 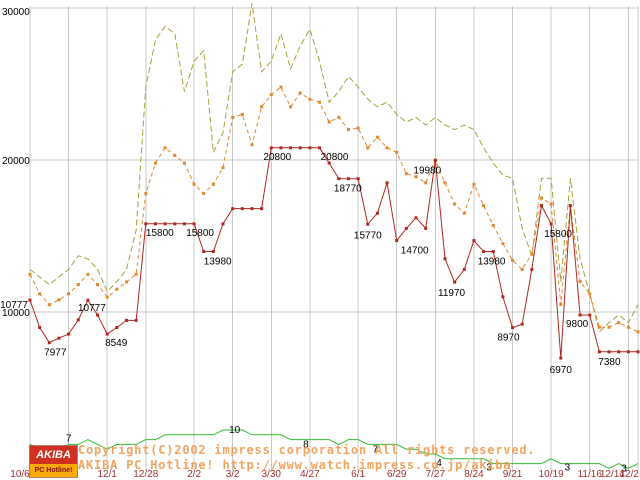 What do you see at coordinates (145, 474) in the screenshot?
I see `x-axis-label-12/28: 12/28` at bounding box center [145, 474].